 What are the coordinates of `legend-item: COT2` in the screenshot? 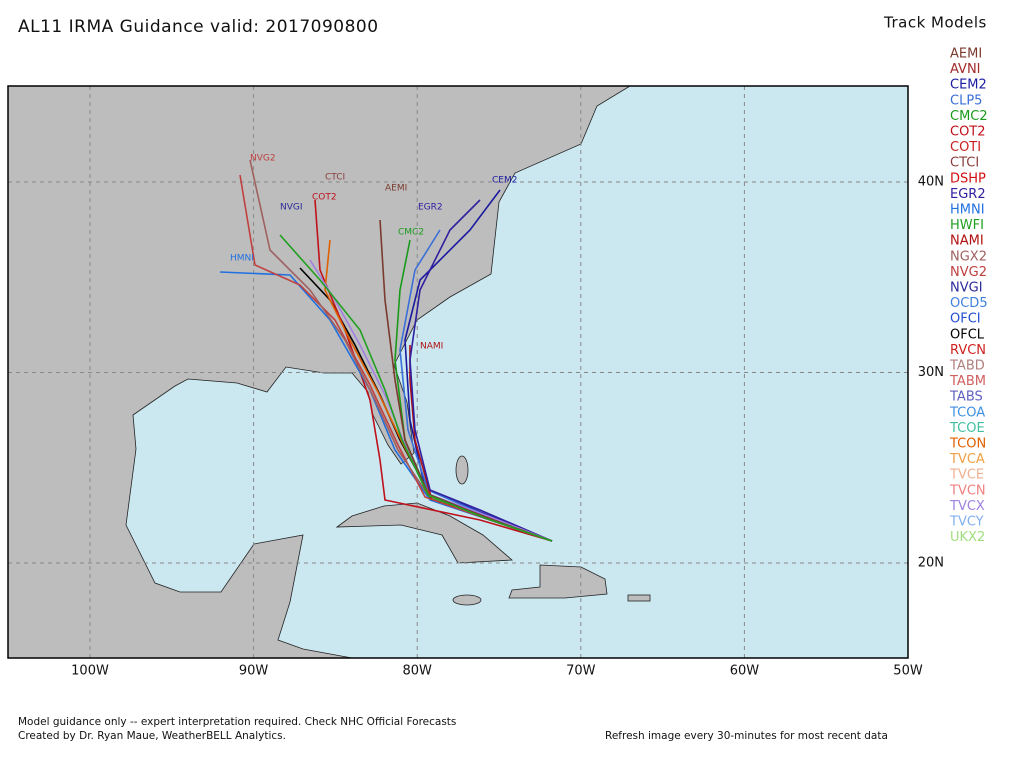 It's located at (968, 132).